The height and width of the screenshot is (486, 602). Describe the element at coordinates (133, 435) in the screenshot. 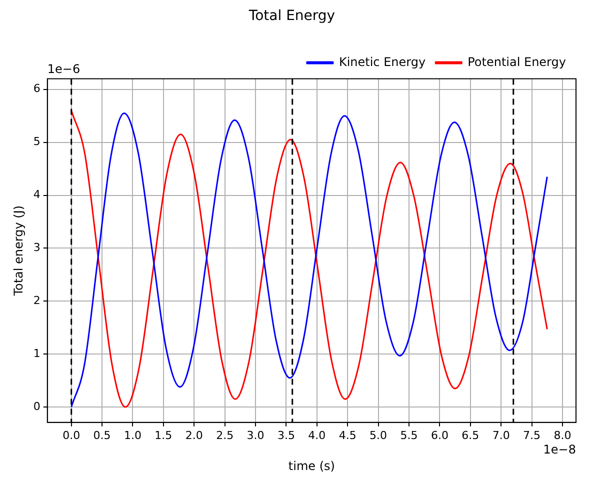

I see `x-tick-label: 1.0` at that location.